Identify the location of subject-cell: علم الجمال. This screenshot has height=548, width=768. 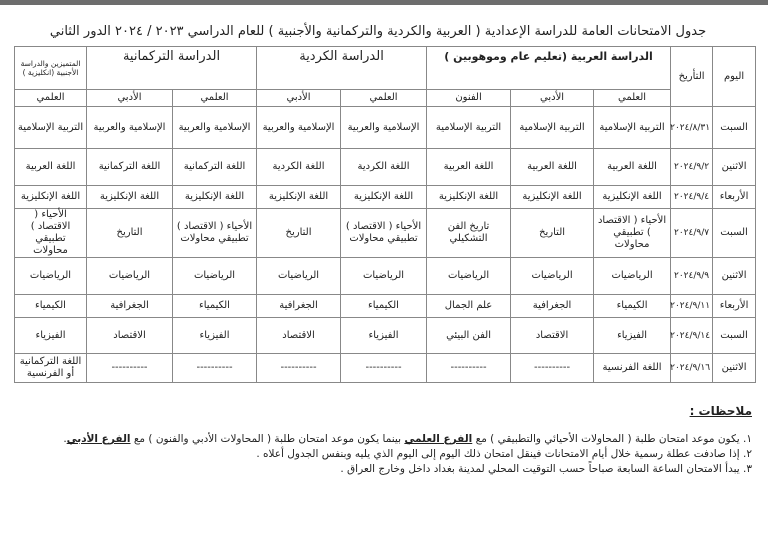
(469, 306).